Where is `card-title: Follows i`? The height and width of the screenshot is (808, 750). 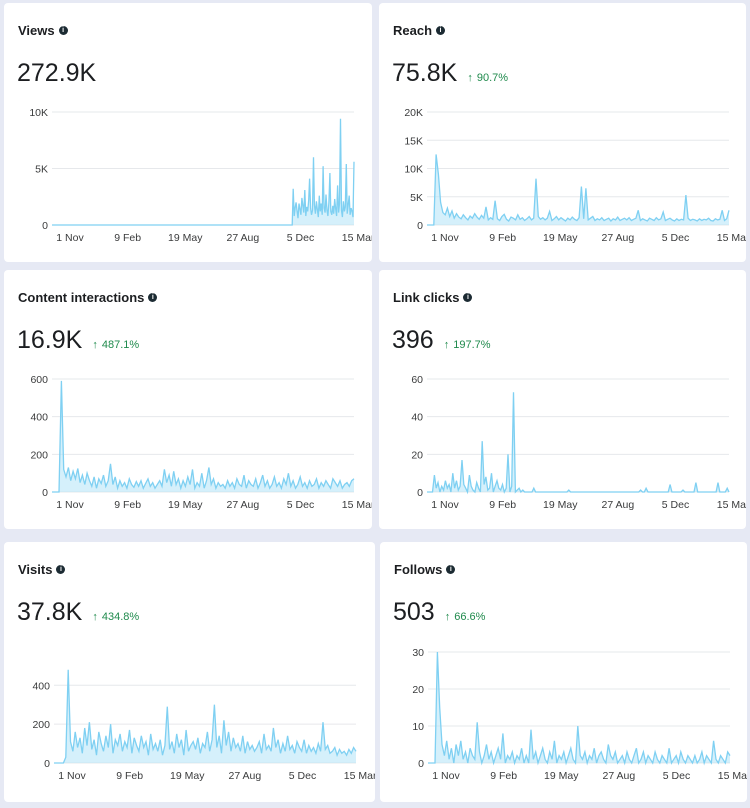 card-title: Follows i is located at coordinates (425, 569).